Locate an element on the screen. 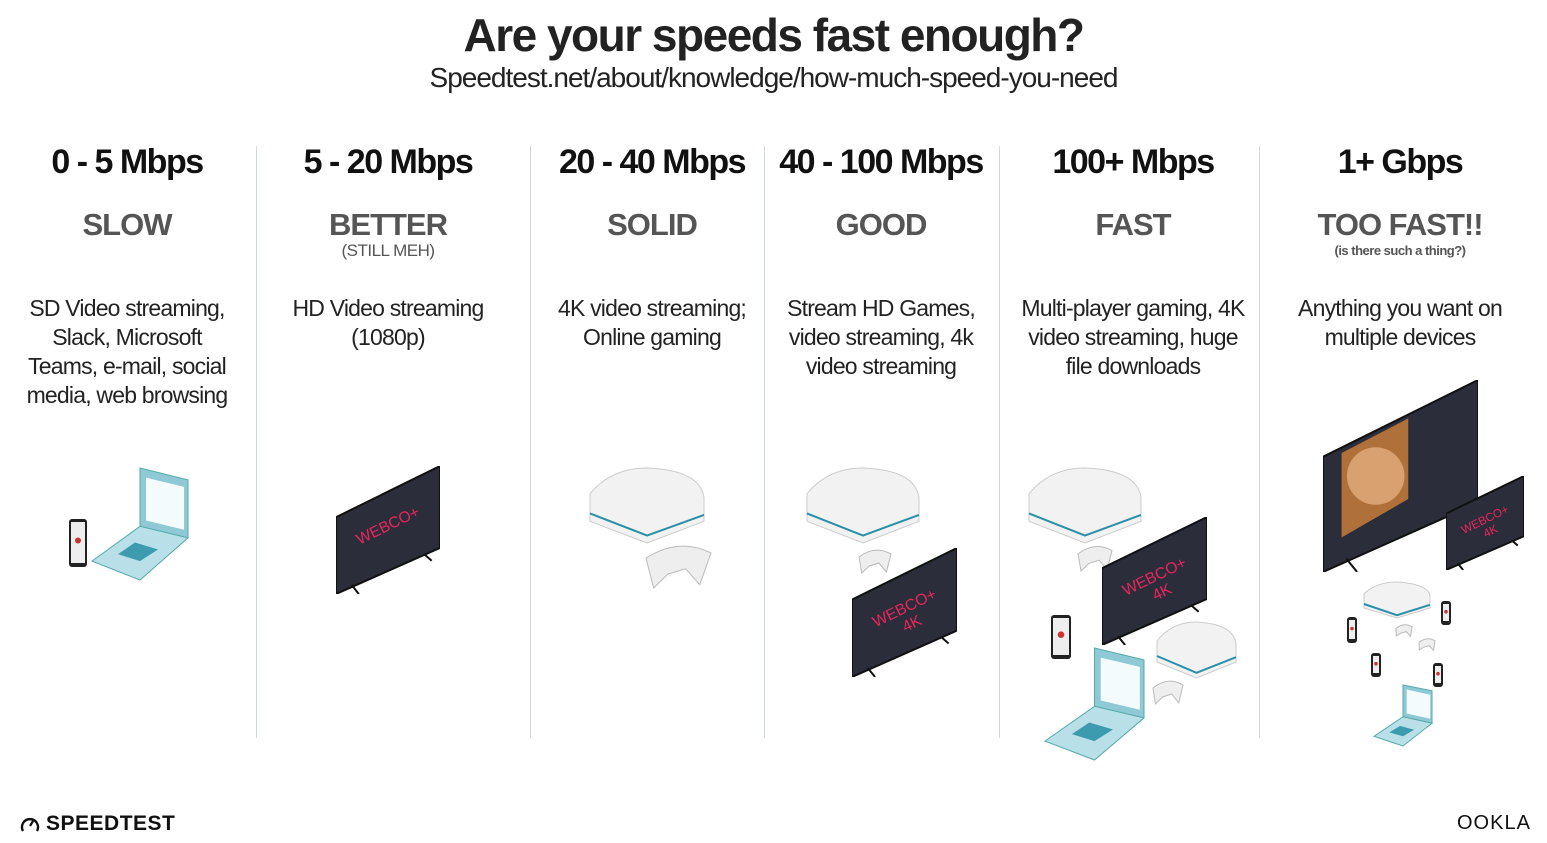 The height and width of the screenshot is (843, 1547). tv-icon is located at coordinates (1400, 477).